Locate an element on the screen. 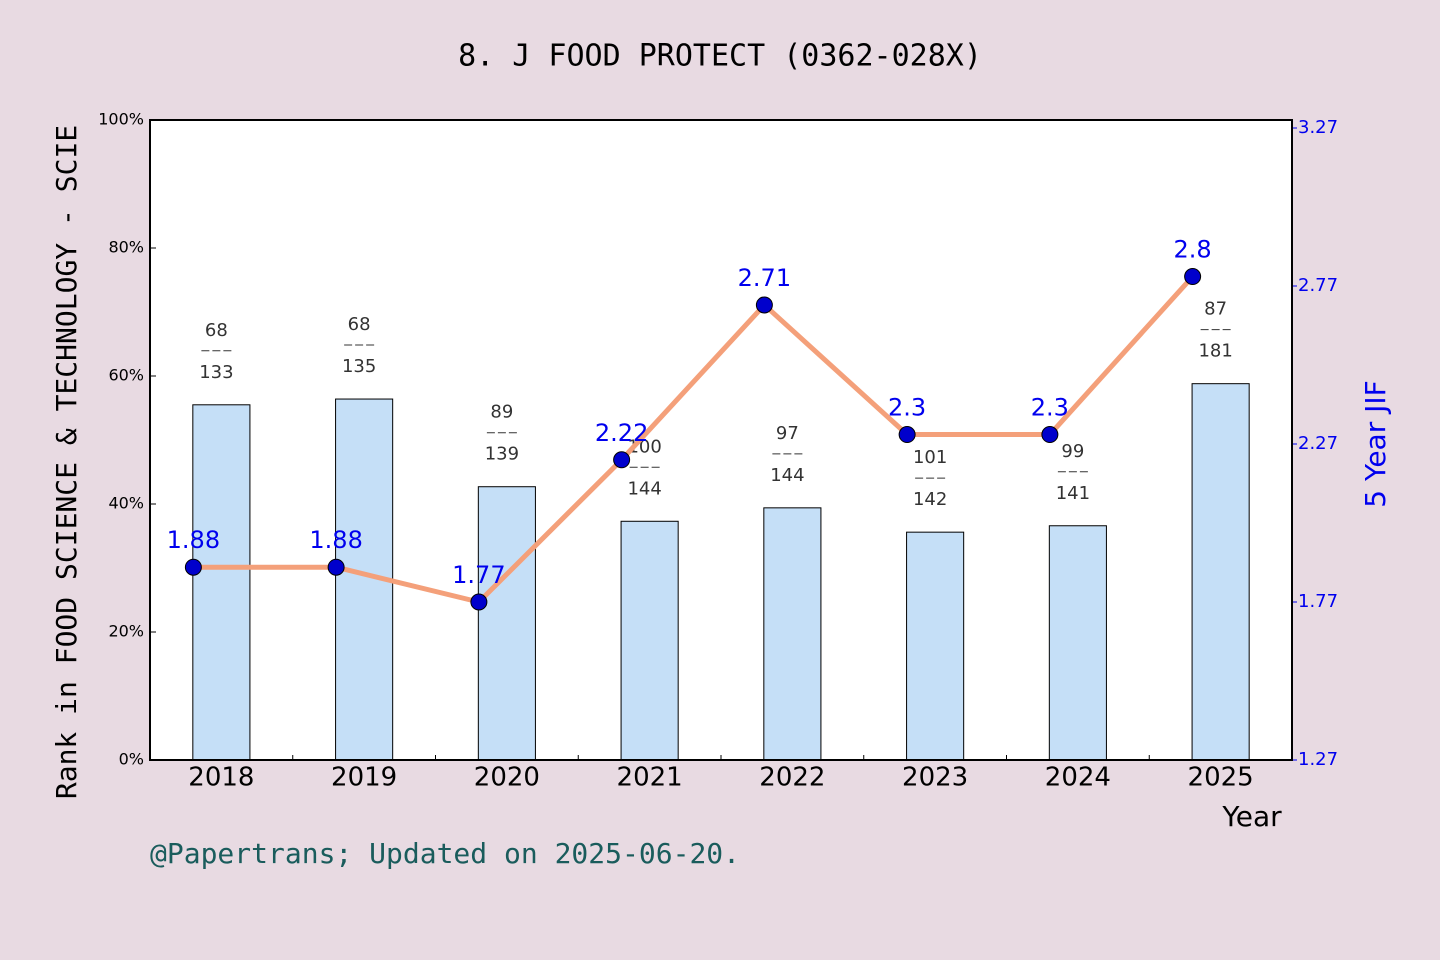  total-label: 141 is located at coordinates (1073, 493).